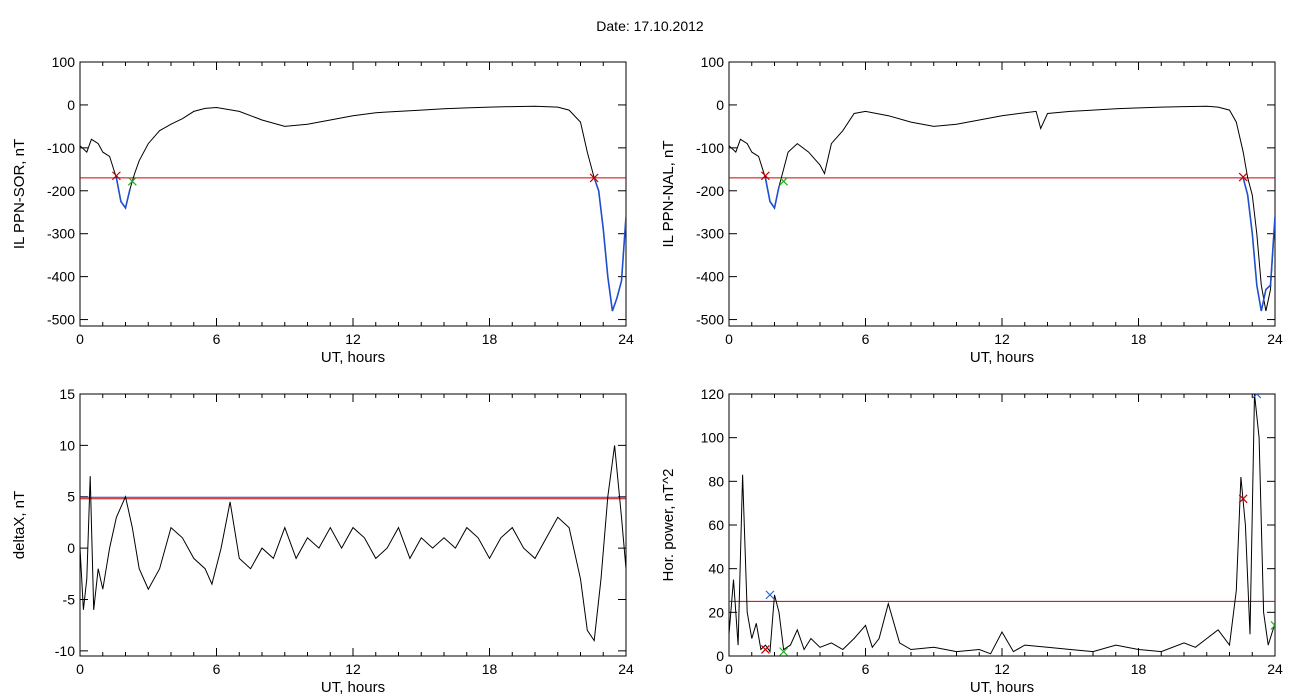 The image size is (1300, 700). What do you see at coordinates (67, 445) in the screenshot?
I see `y-tick-label: 10` at bounding box center [67, 445].